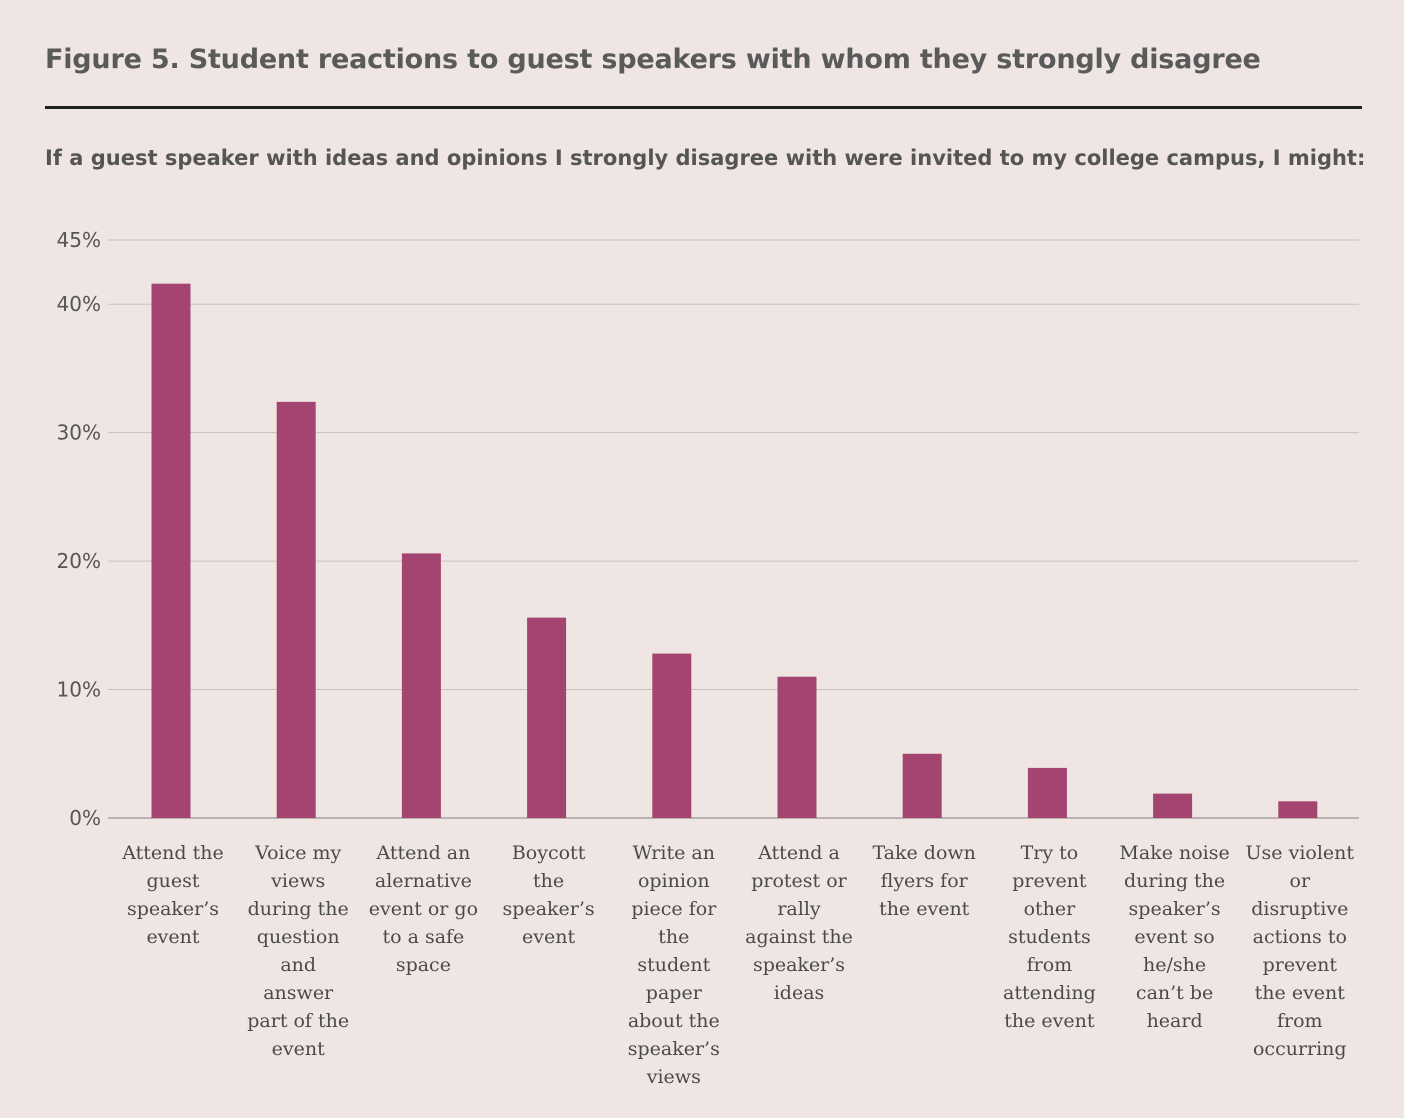 The height and width of the screenshot is (1118, 1404). Describe the element at coordinates (79, 304) in the screenshot. I see `y-tick-label: 40%` at that location.